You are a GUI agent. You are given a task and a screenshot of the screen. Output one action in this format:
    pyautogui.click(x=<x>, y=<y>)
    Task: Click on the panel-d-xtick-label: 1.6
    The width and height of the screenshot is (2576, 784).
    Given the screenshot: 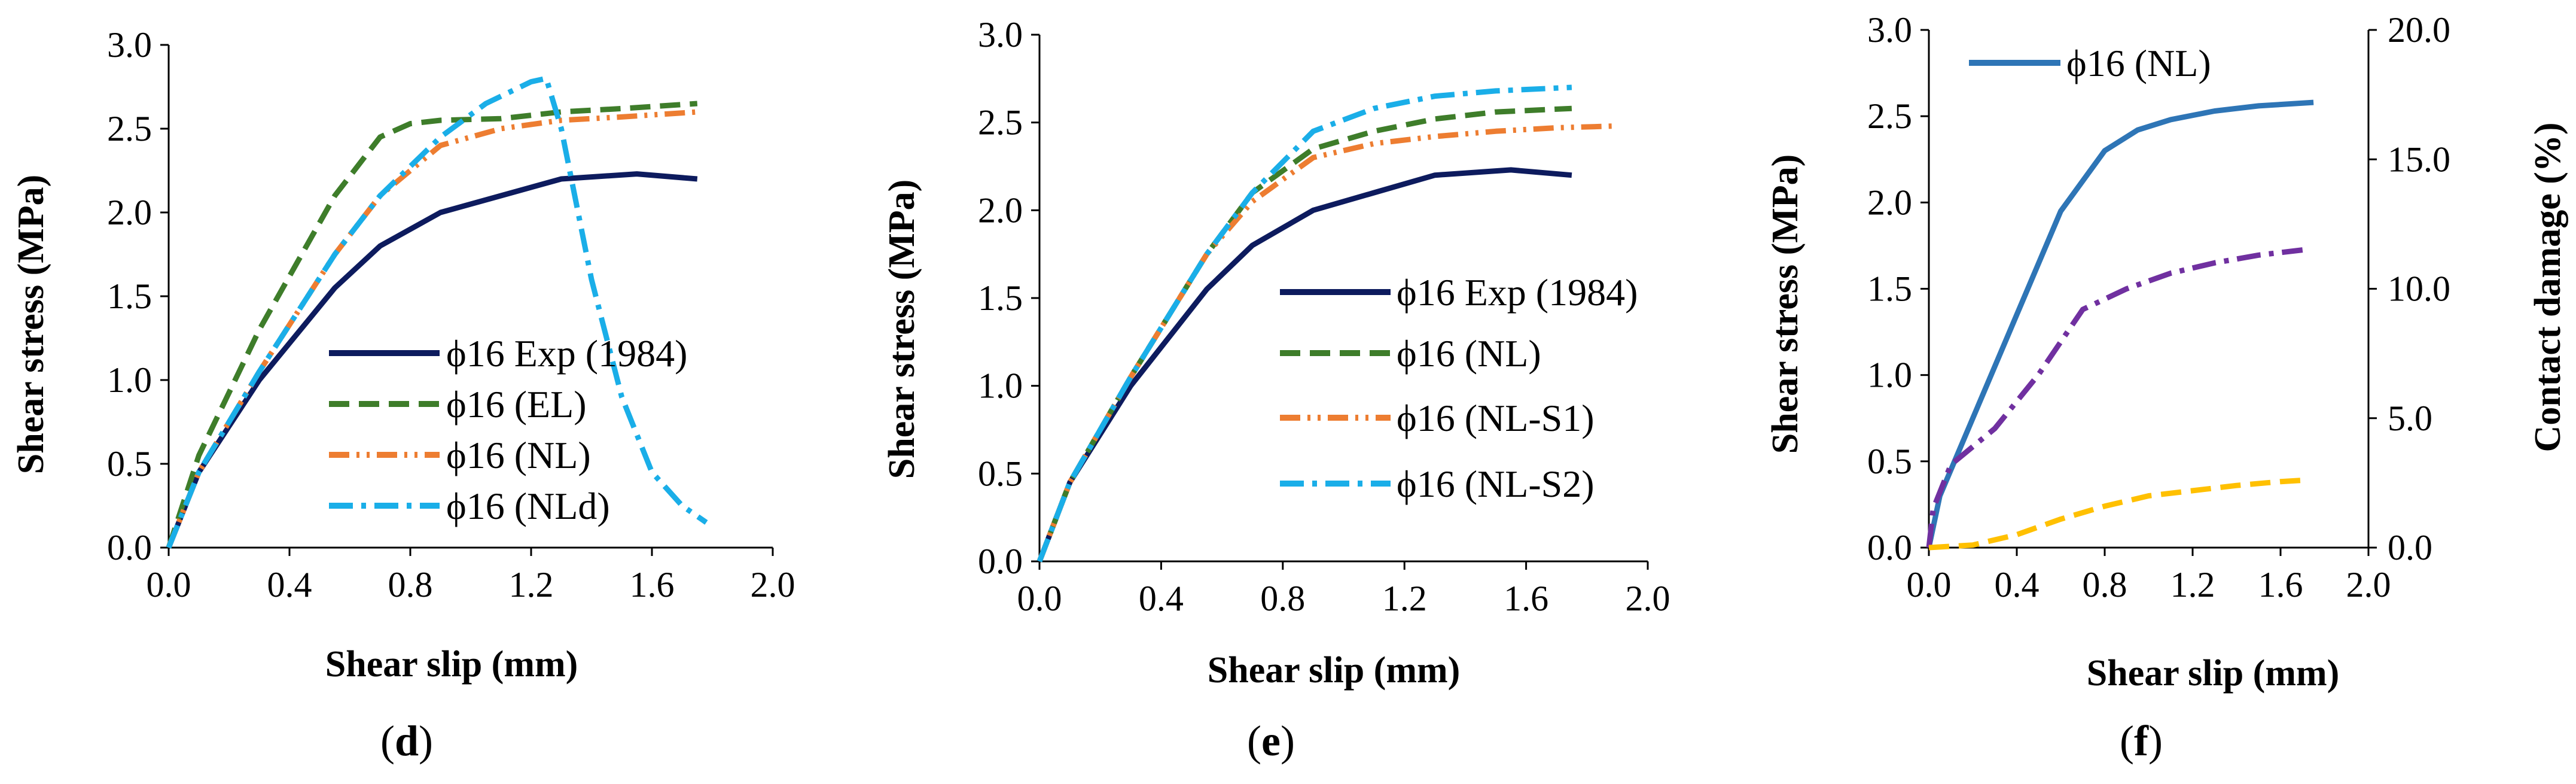 What is the action you would take?
    pyautogui.click(x=652, y=584)
    